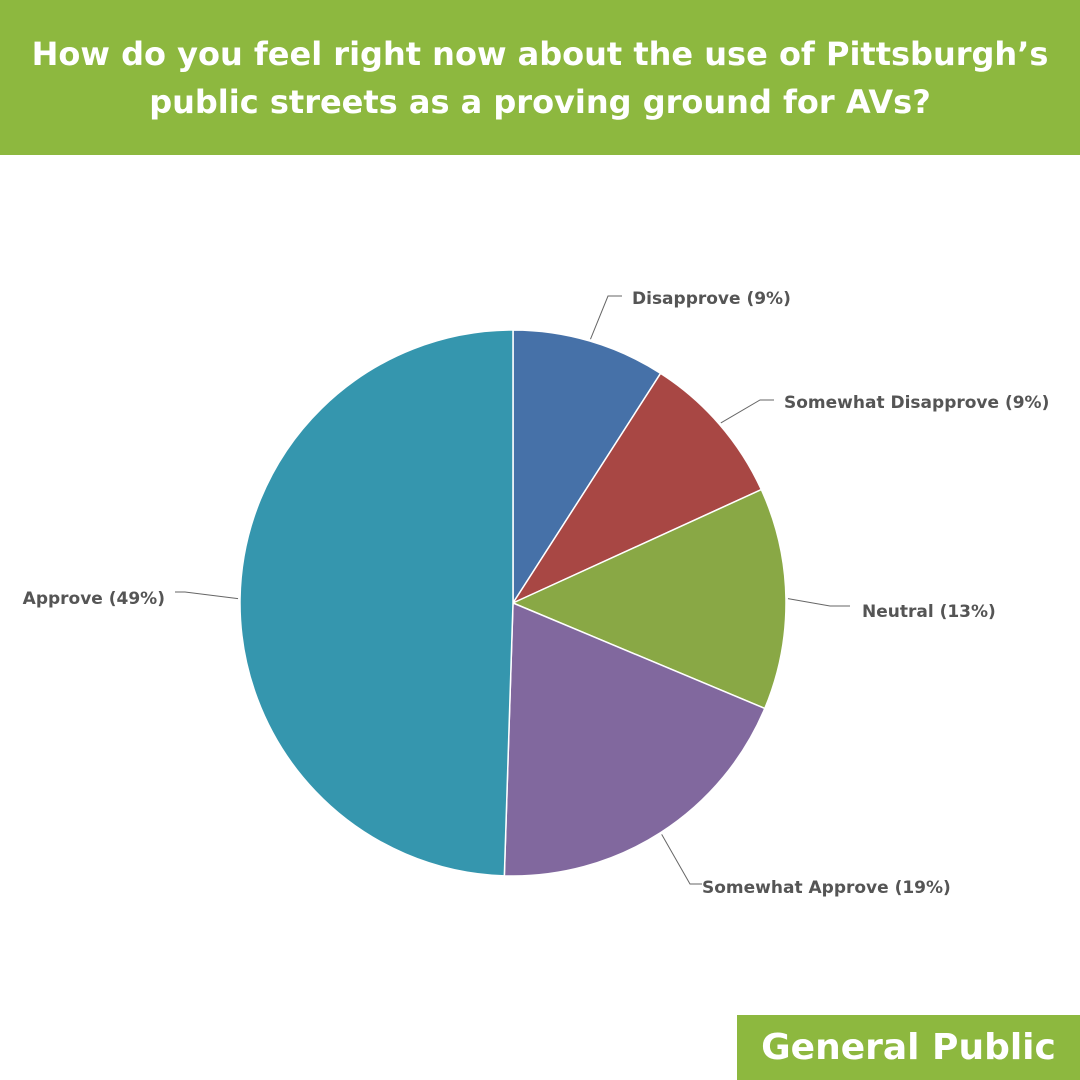 The image size is (1080, 1080). What do you see at coordinates (818, 602) in the screenshot?
I see `leader-line-neutral` at bounding box center [818, 602].